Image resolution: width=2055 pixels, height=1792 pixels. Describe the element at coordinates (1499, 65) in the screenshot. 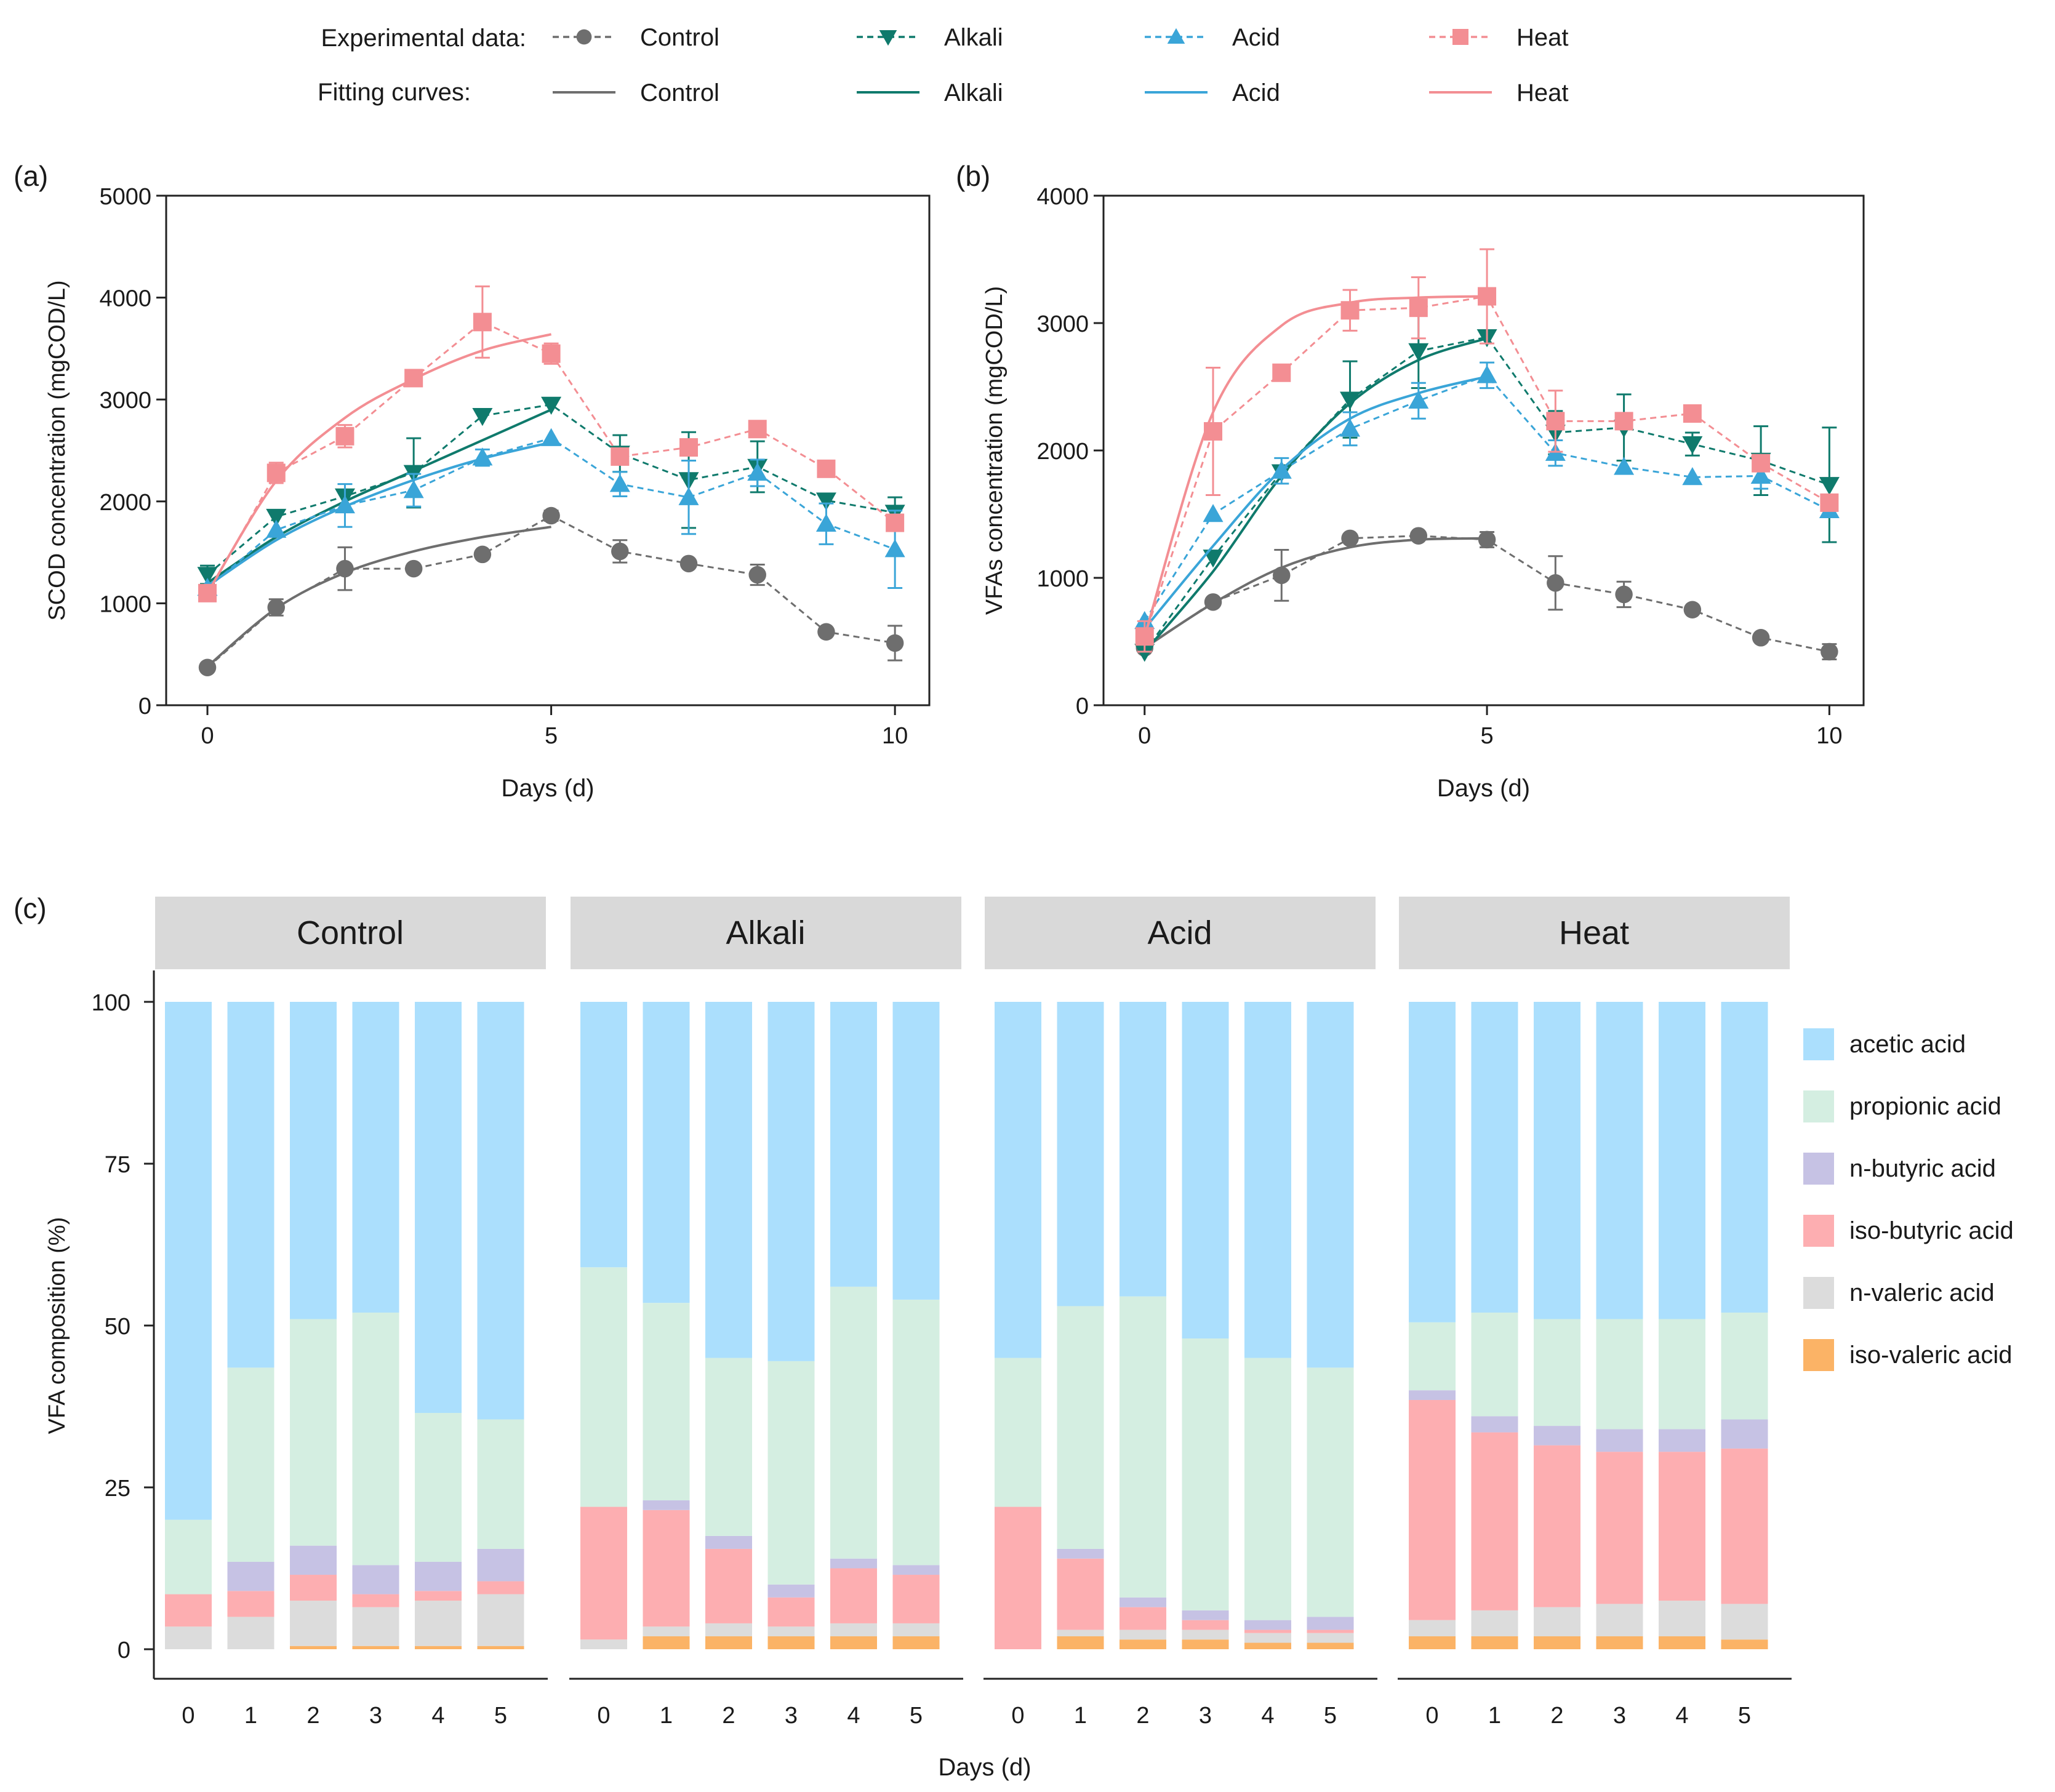

I see `legend-entry-heat: Heat Heat` at that location.